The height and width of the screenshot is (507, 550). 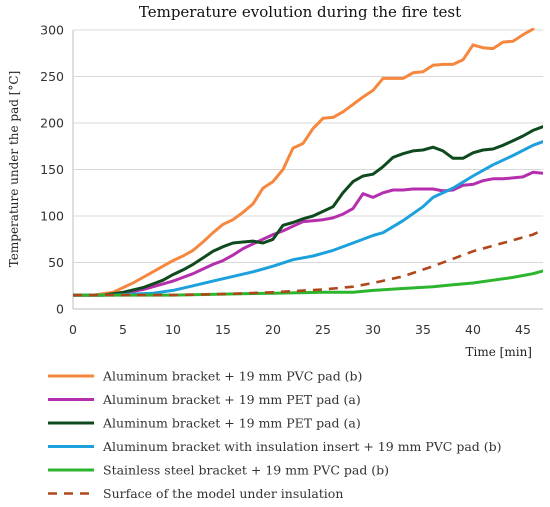 I want to click on legend-label: Surface of the model under insulation, so click(x=223, y=493).